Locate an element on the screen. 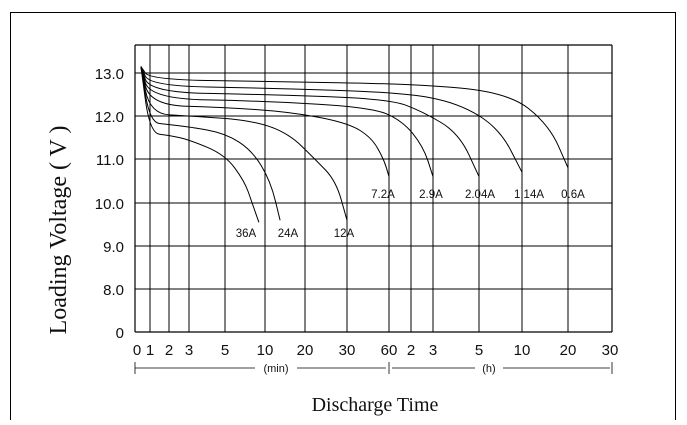  x-tick-label-min: 1 is located at coordinates (150, 350).